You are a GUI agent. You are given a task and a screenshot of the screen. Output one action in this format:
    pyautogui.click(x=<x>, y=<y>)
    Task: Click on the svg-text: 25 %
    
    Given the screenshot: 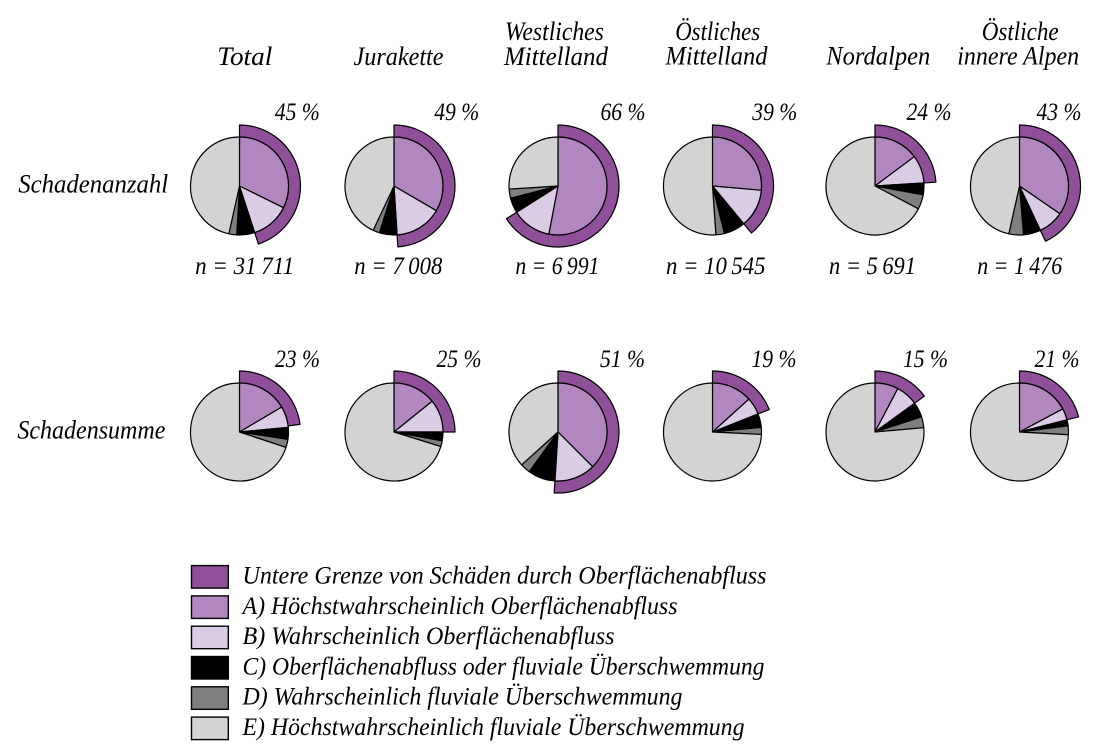 What is the action you would take?
    pyautogui.click(x=459, y=358)
    